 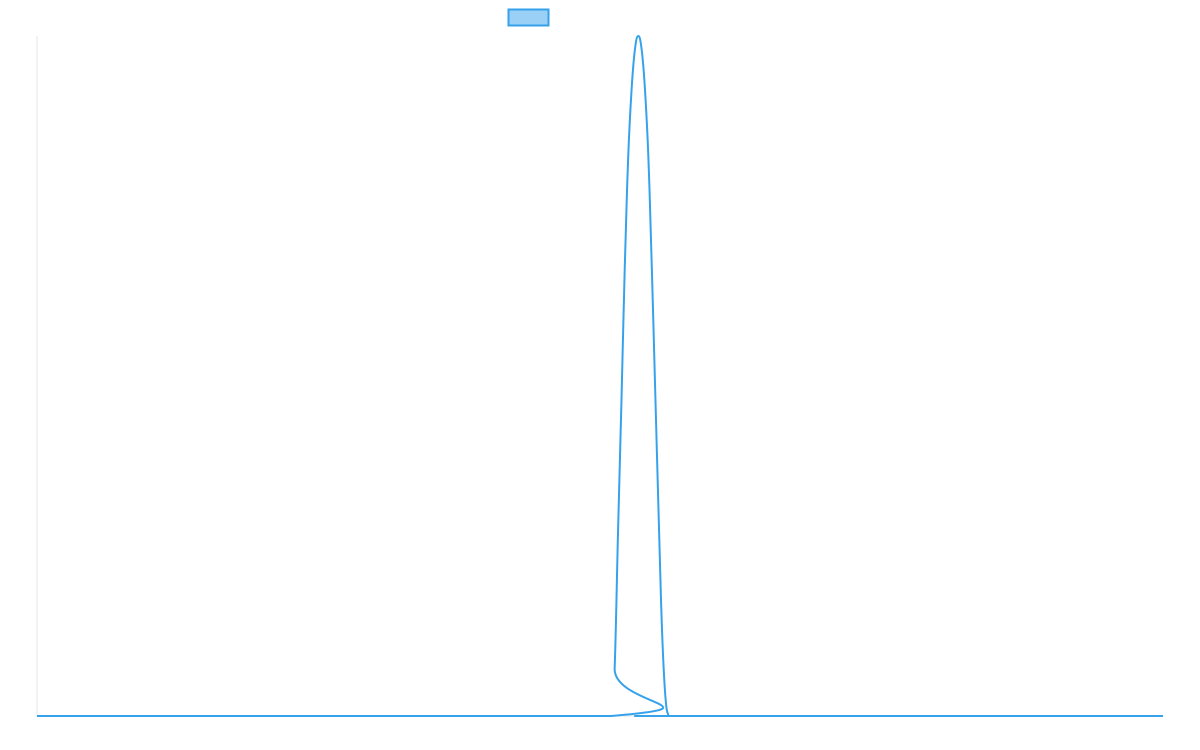 I want to click on legend, so click(x=528, y=17).